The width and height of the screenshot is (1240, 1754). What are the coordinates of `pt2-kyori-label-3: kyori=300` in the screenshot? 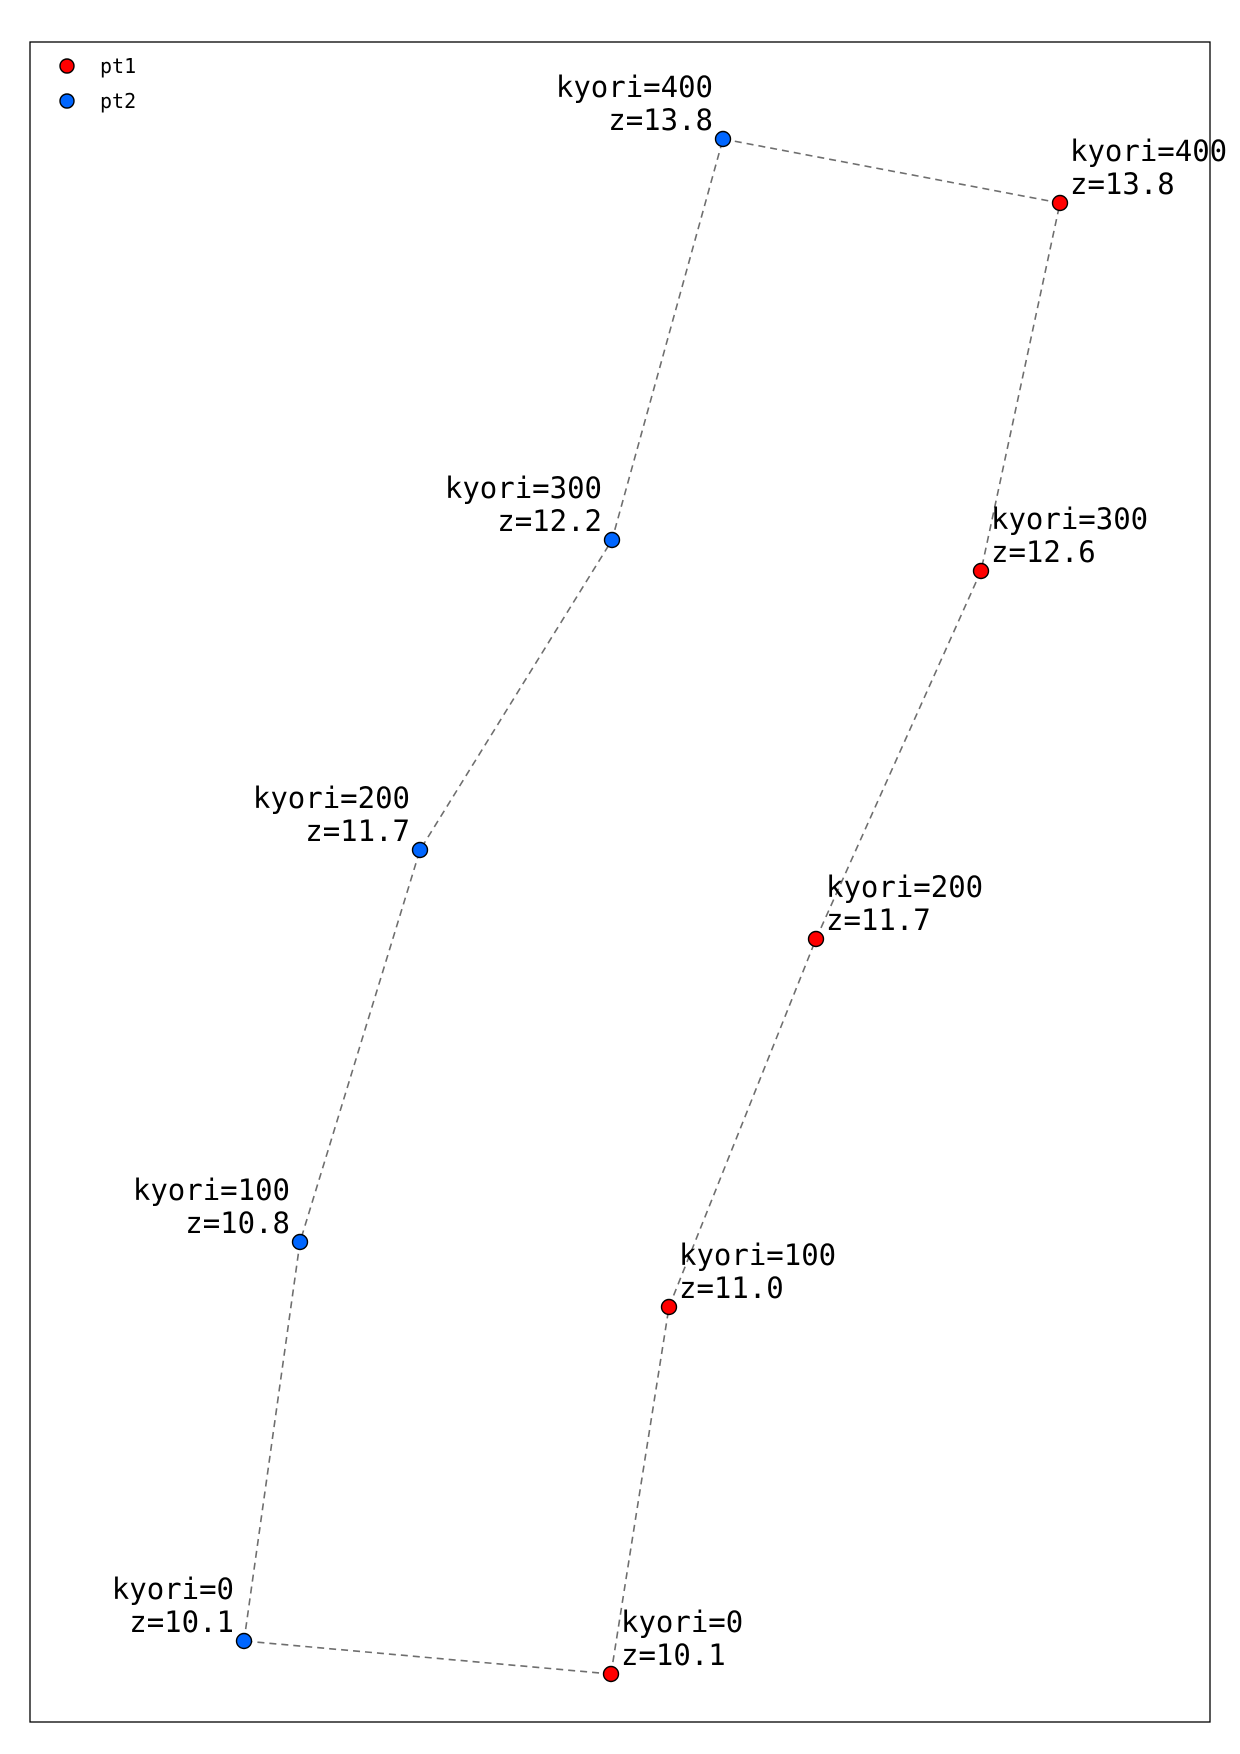 It's located at (523, 488).